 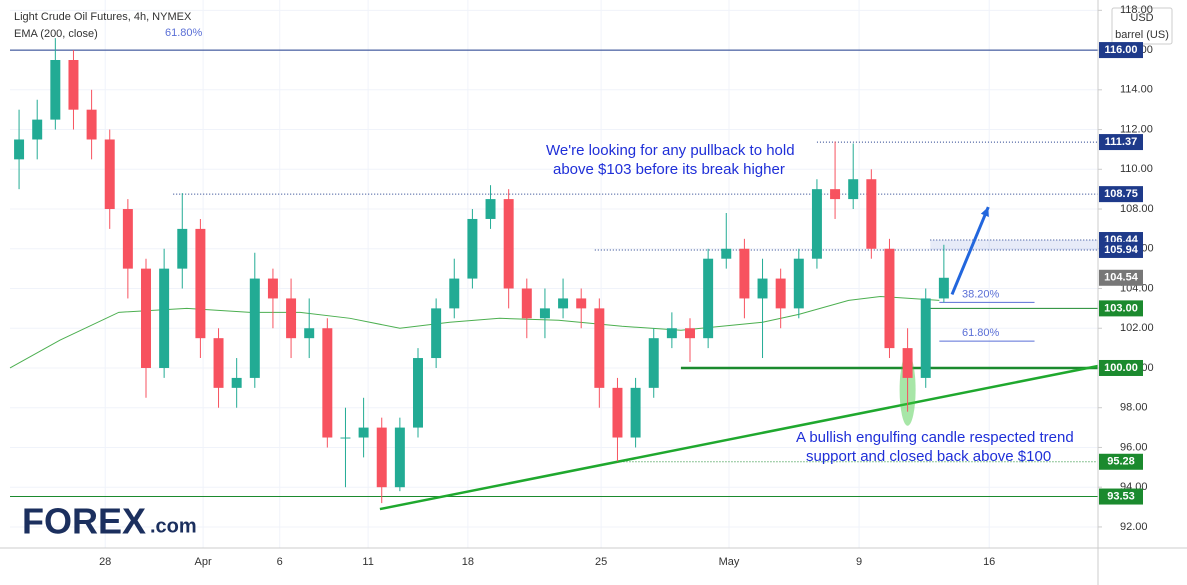 I want to click on level-label: 111.37, so click(x=1121, y=142).